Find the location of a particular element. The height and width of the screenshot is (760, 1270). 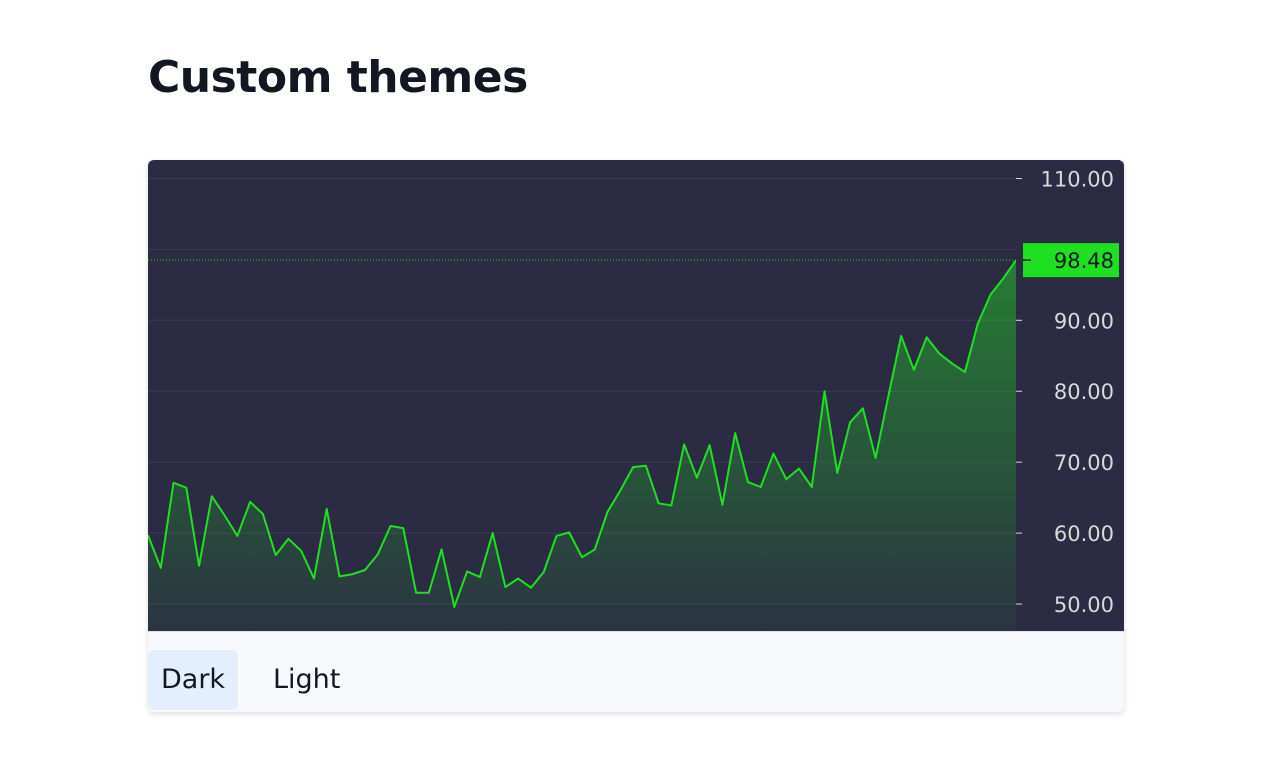

price-axis-background is located at coordinates (1070, 395).